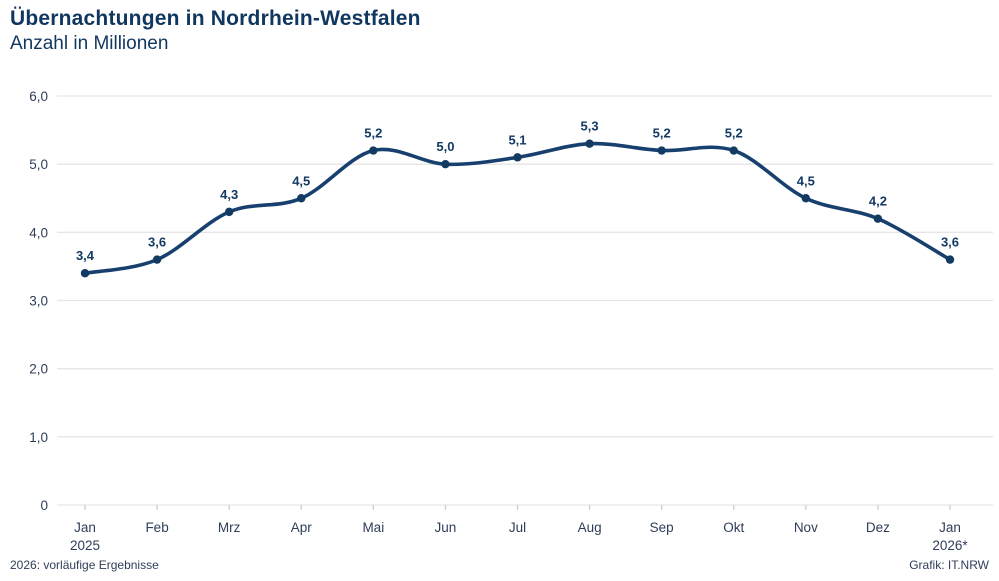 This screenshot has width=999, height=581. What do you see at coordinates (84, 565) in the screenshot?
I see `footnote: 2026: vorläufige Ergebnisse` at bounding box center [84, 565].